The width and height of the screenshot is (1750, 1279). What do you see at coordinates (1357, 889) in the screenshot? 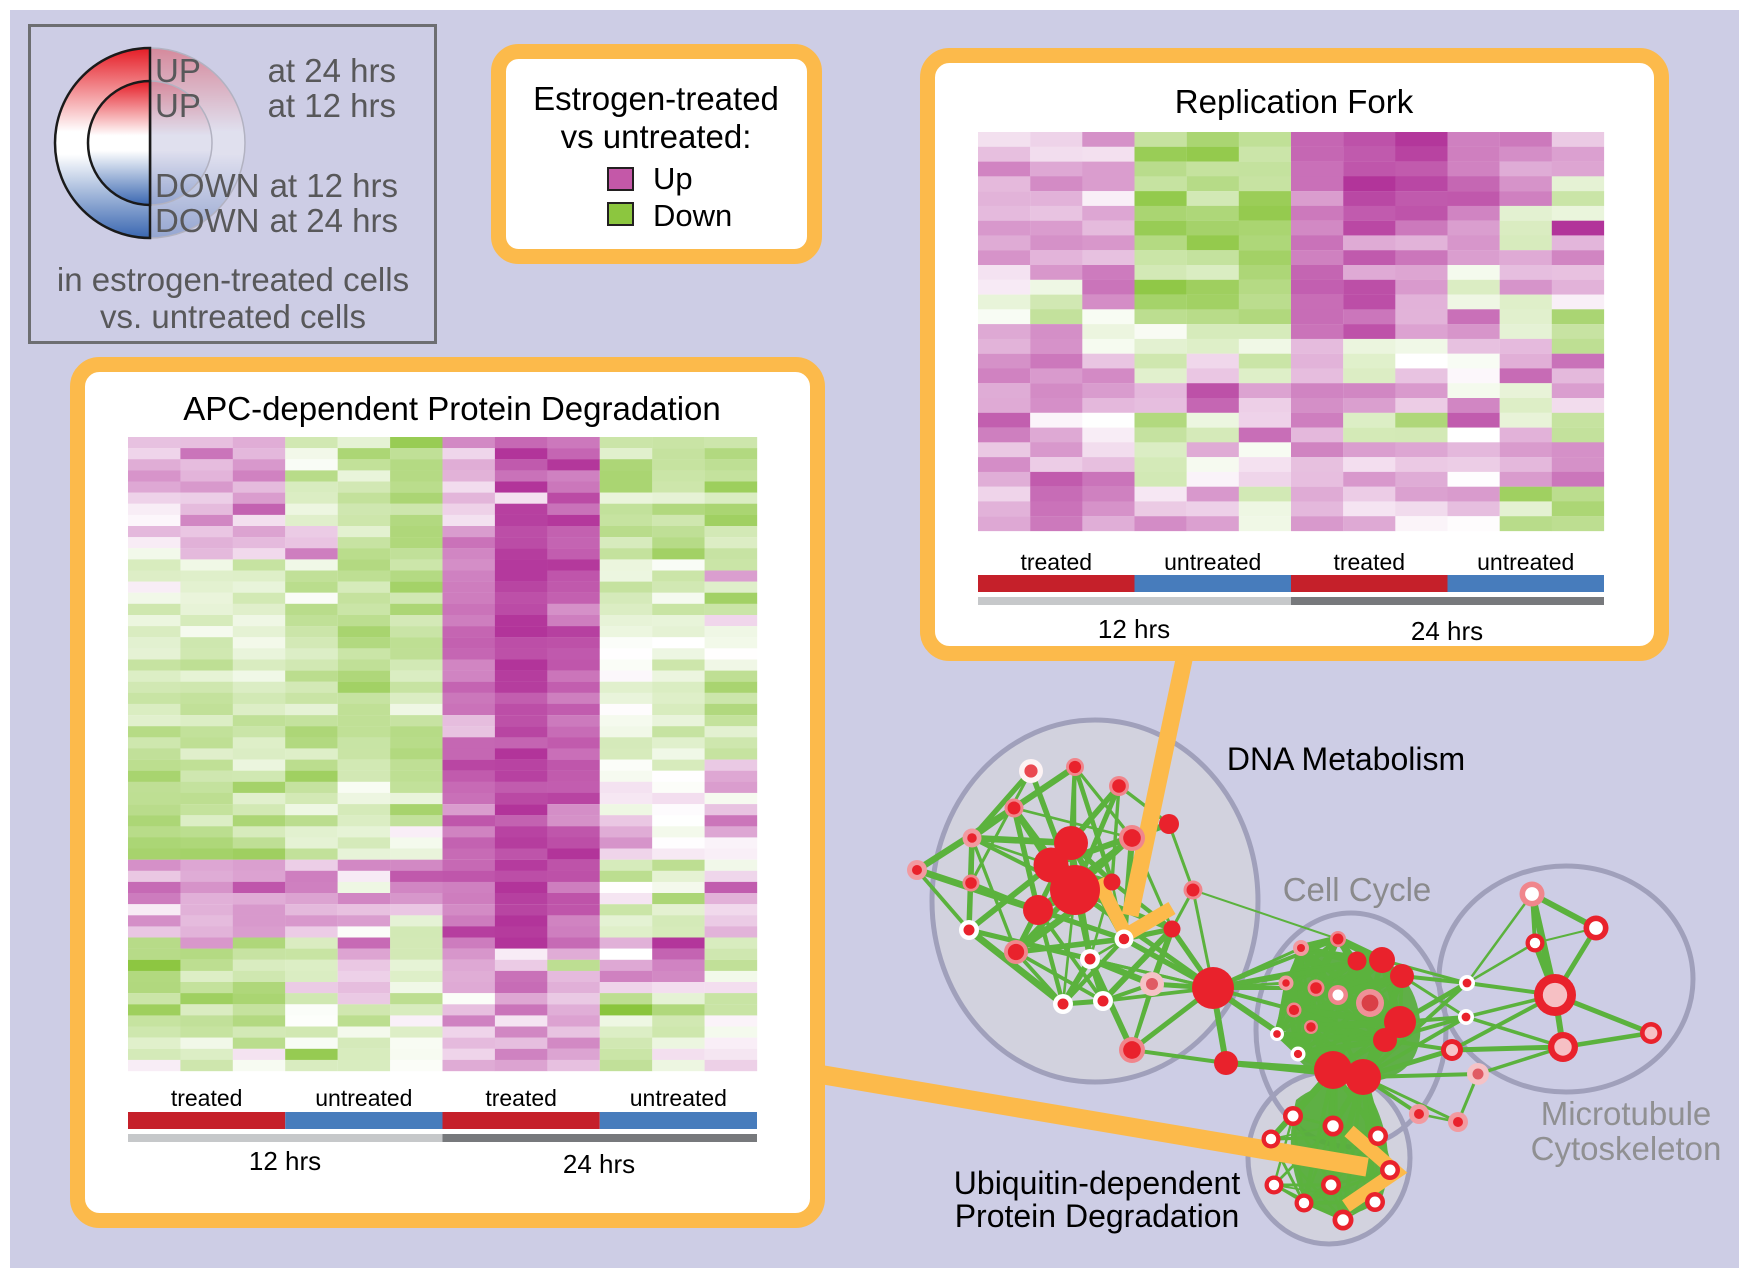
I see `svg-text: Cell Cycle` at bounding box center [1357, 889].